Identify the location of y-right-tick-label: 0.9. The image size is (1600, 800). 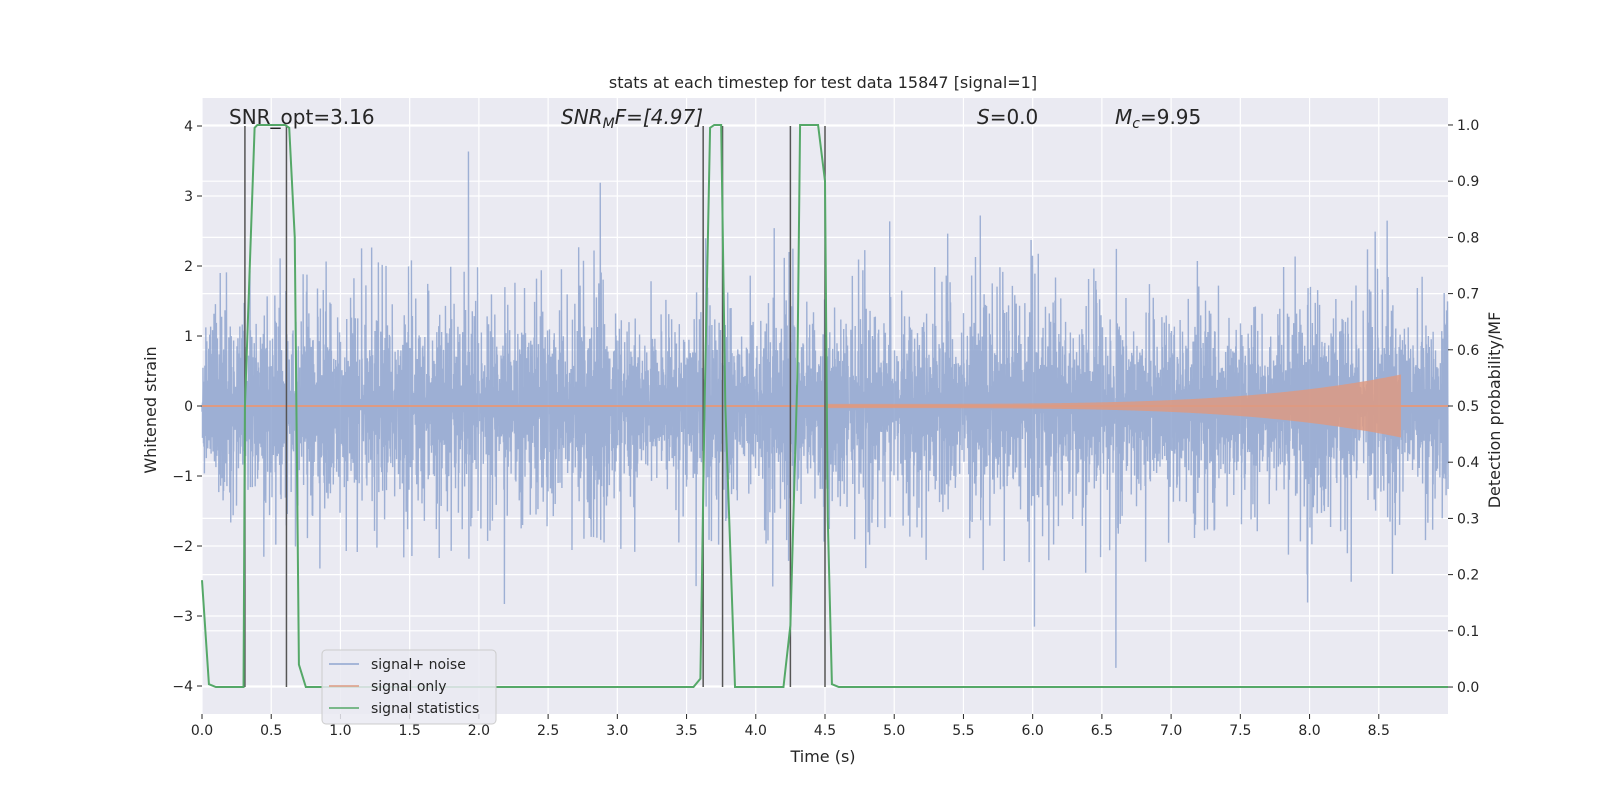
(1468, 182).